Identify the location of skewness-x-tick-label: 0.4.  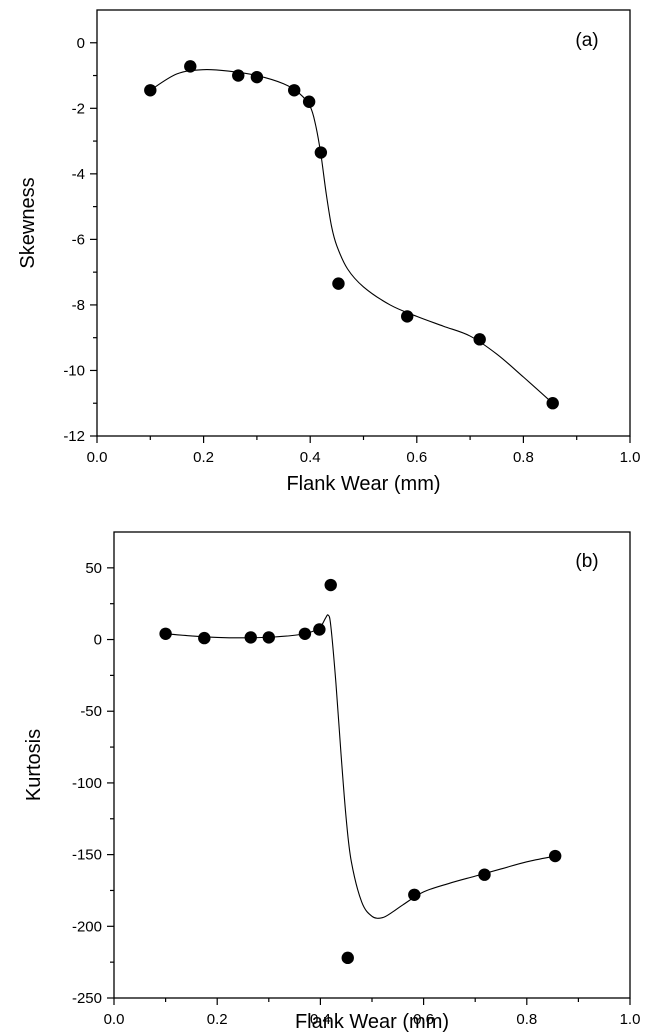
(310, 457).